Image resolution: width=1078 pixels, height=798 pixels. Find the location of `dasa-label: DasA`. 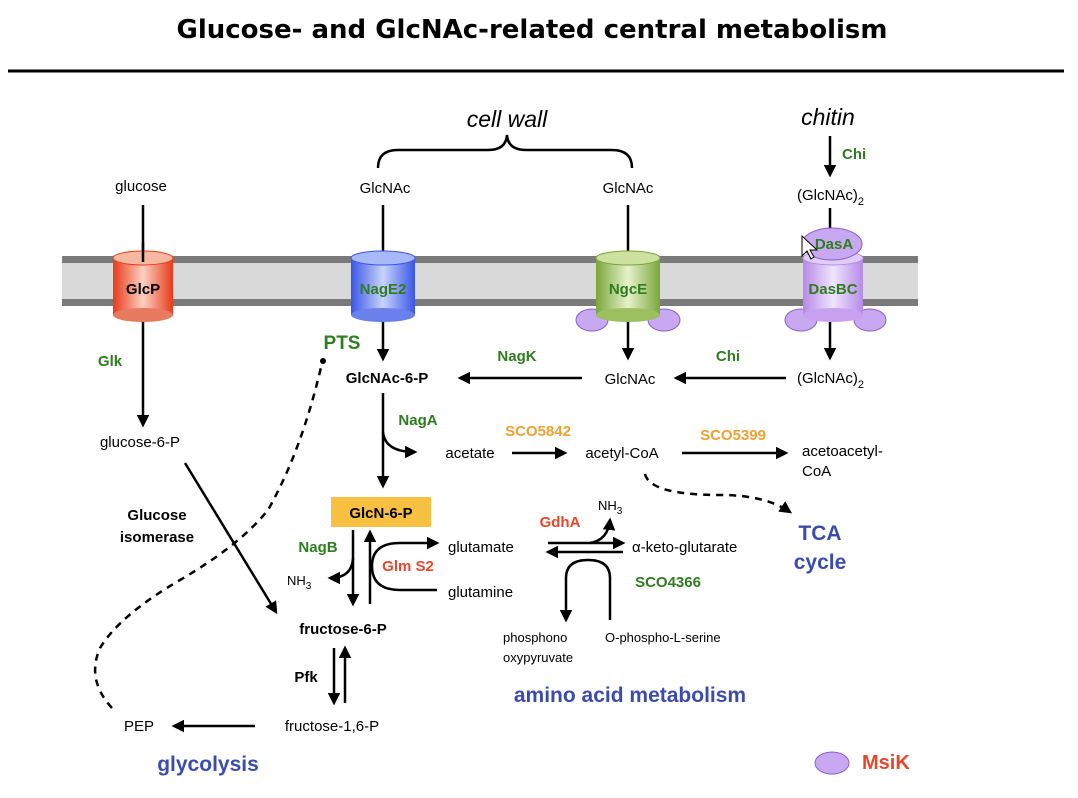

dasa-label: DasA is located at coordinates (834, 244).